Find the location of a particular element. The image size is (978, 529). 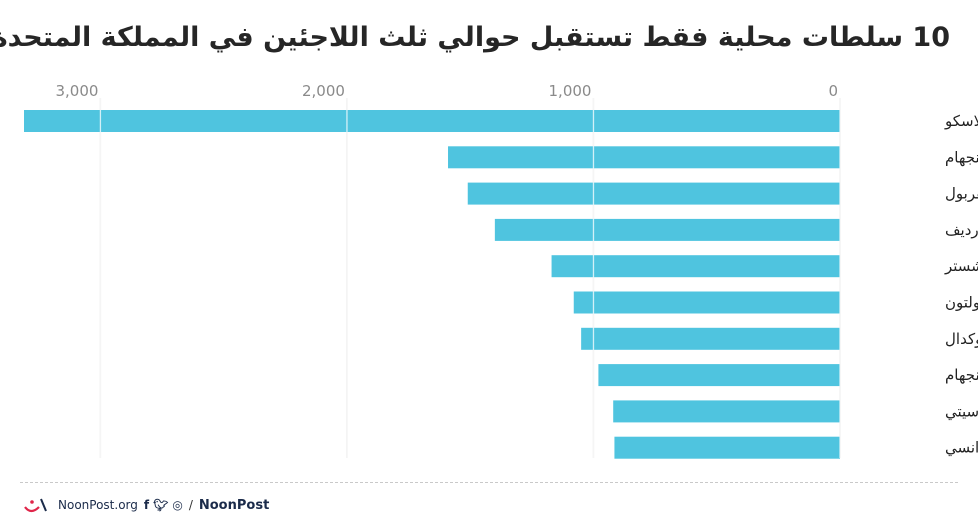

social-links: f 🐦︎ ◎ is located at coordinates (163, 505).